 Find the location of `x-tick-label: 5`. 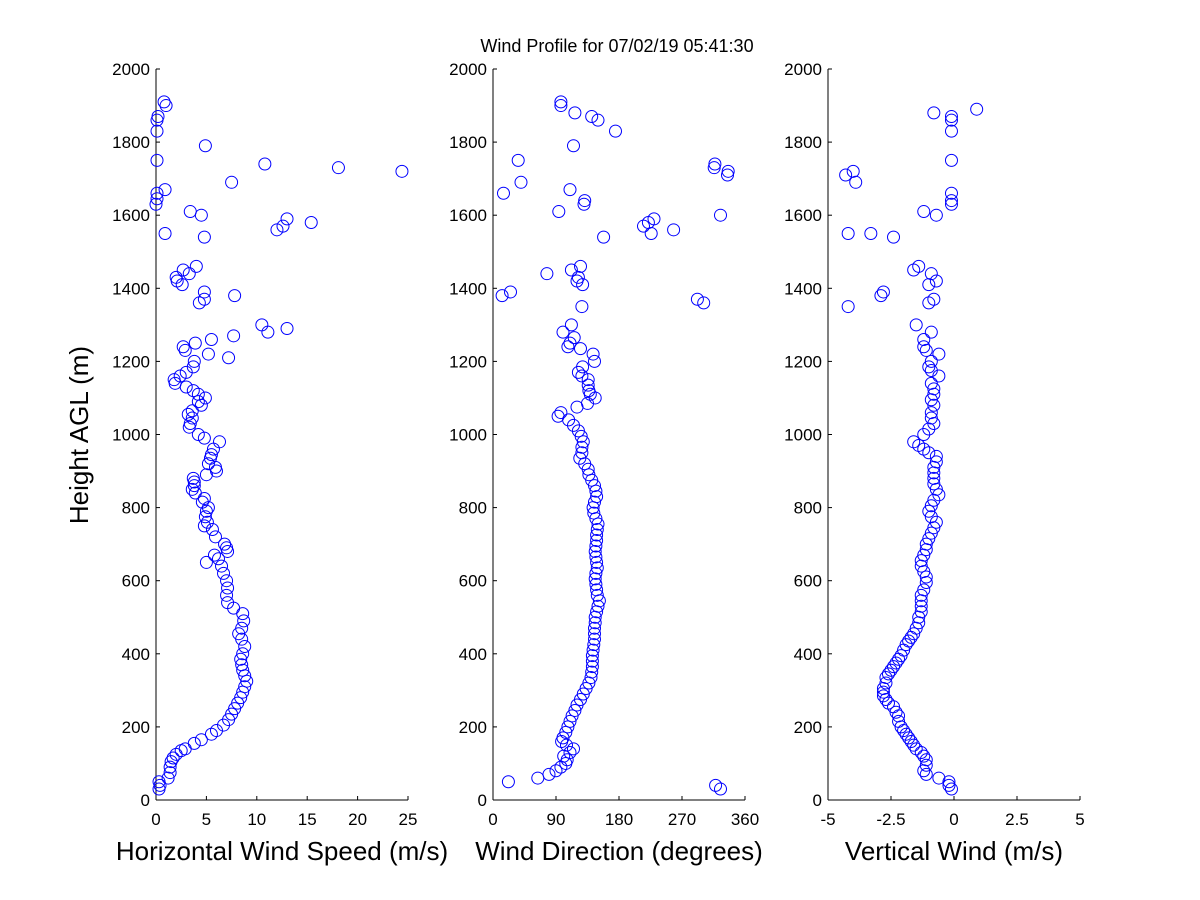

x-tick-label: 5 is located at coordinates (1079, 819).